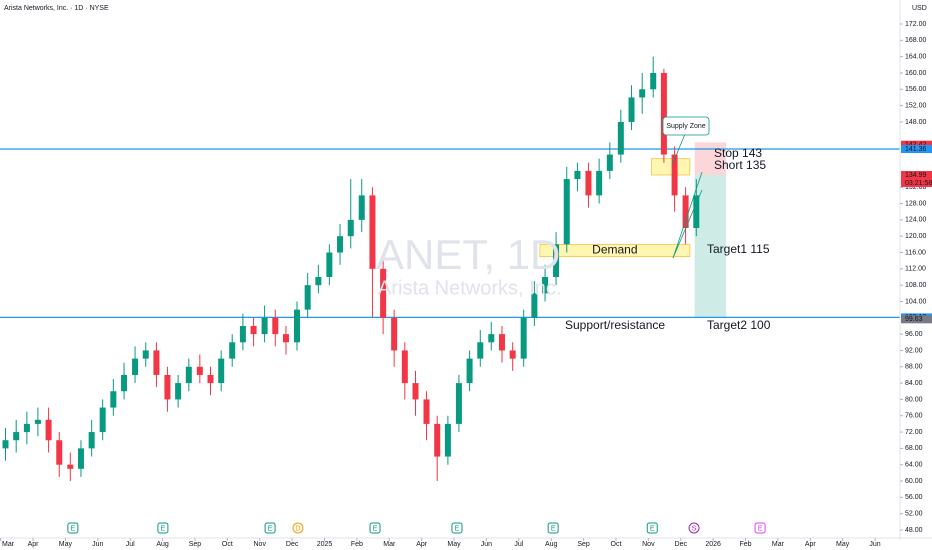  Describe the element at coordinates (686, 126) in the screenshot. I see `callout-box` at that location.